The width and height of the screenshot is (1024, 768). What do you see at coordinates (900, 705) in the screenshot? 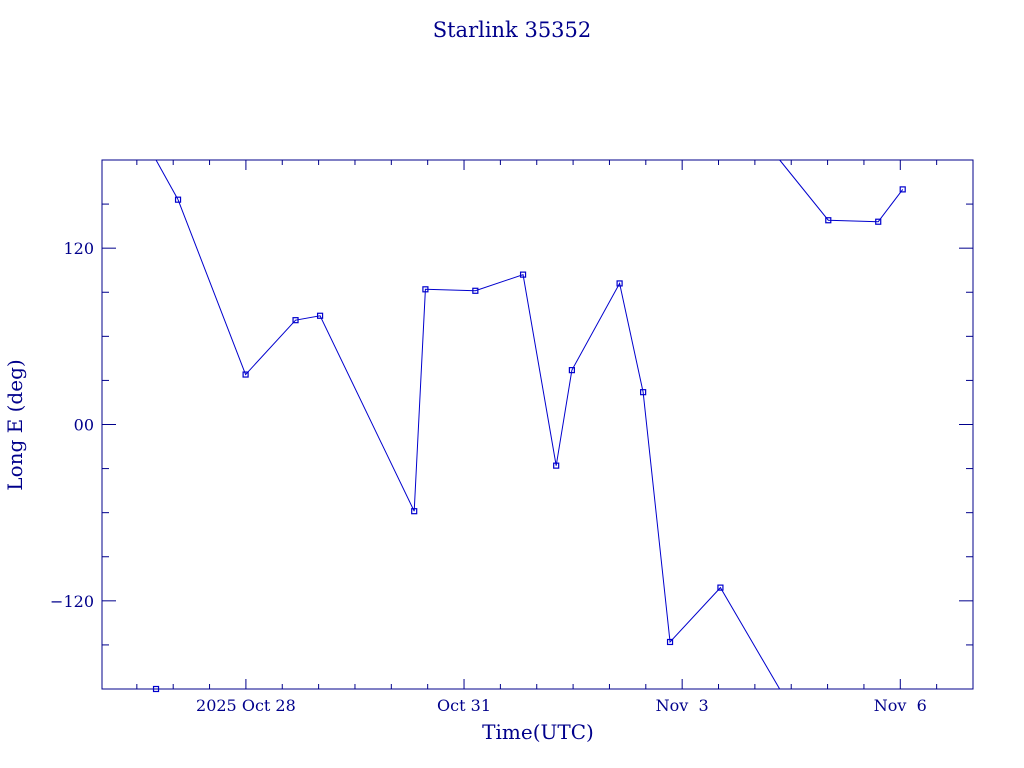
I see `x-tick-label: Nov 6` at bounding box center [900, 705].